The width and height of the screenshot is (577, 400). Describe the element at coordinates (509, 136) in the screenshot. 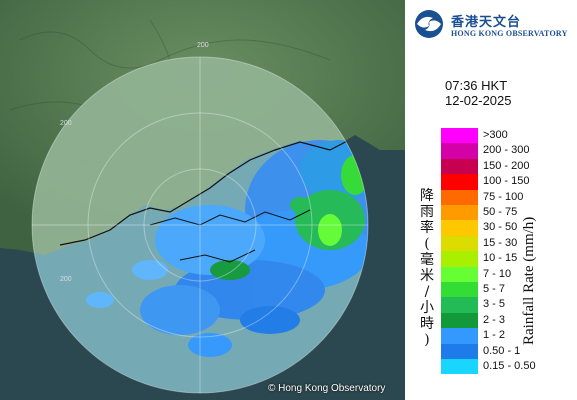

I see `legend-item: >300` at that location.